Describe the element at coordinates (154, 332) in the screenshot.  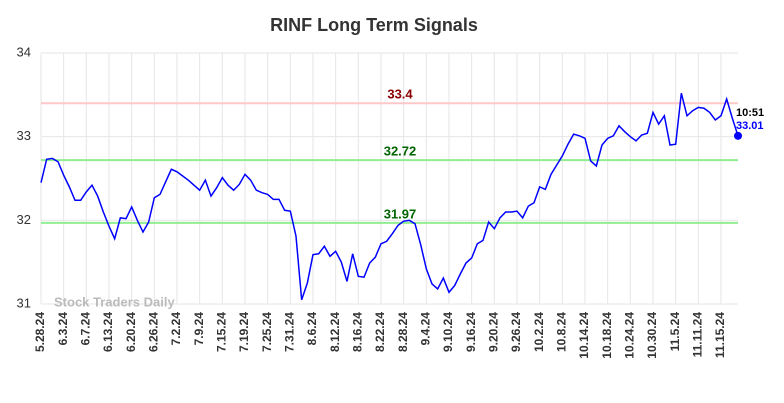
I see `x-tick-label: 6.26.24` at that location.